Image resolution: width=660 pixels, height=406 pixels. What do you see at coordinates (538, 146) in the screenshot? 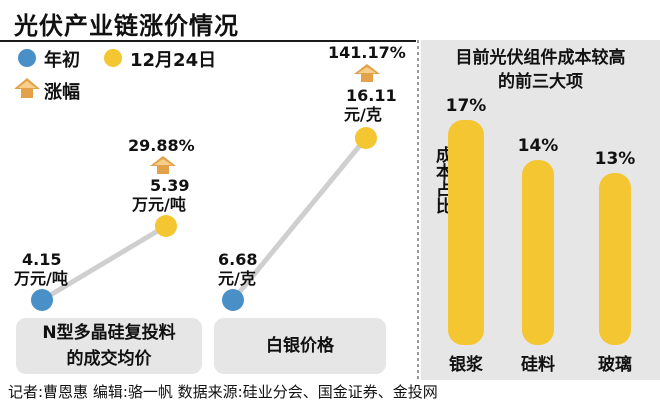
I see `bar-silicon-value: 14%` at bounding box center [538, 146].